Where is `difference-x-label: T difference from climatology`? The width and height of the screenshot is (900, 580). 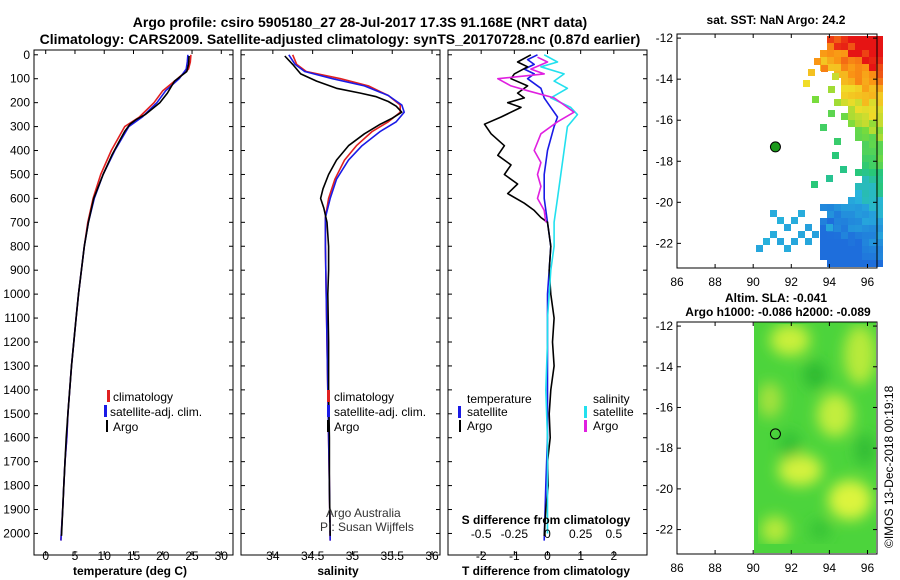
difference-x-label: T difference from climatology is located at coordinates (546, 571).